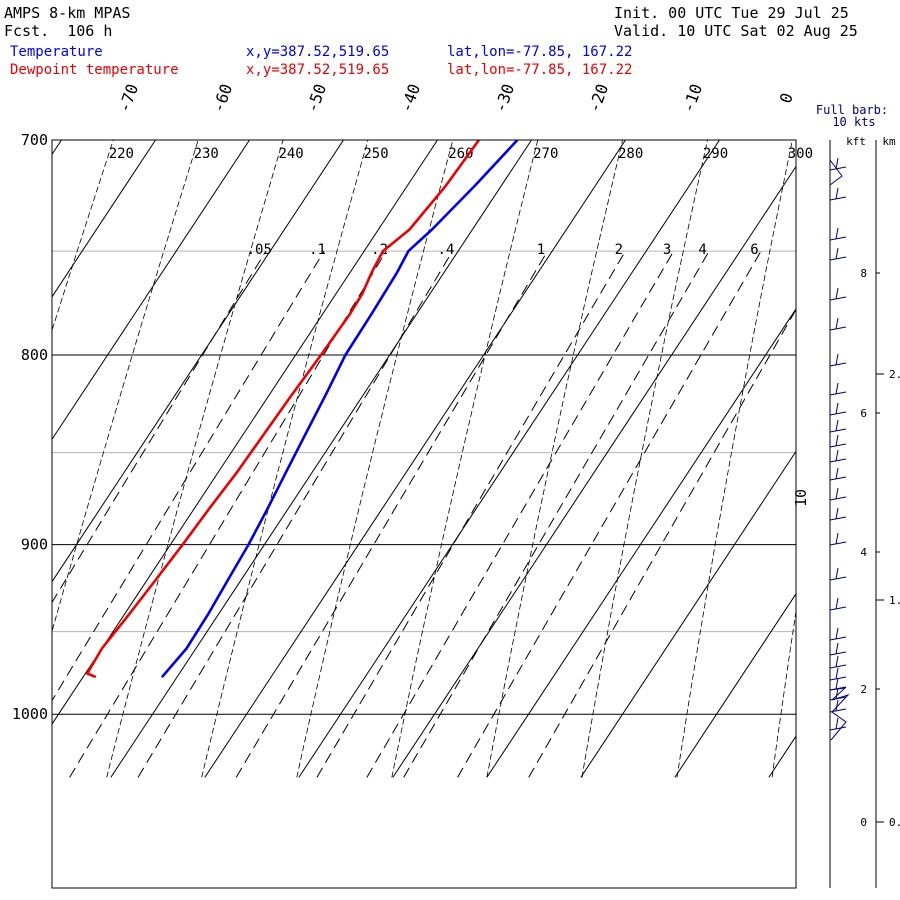  What do you see at coordinates (619, 250) in the screenshot?
I see `mixing-ratio-label: 2` at bounding box center [619, 250].